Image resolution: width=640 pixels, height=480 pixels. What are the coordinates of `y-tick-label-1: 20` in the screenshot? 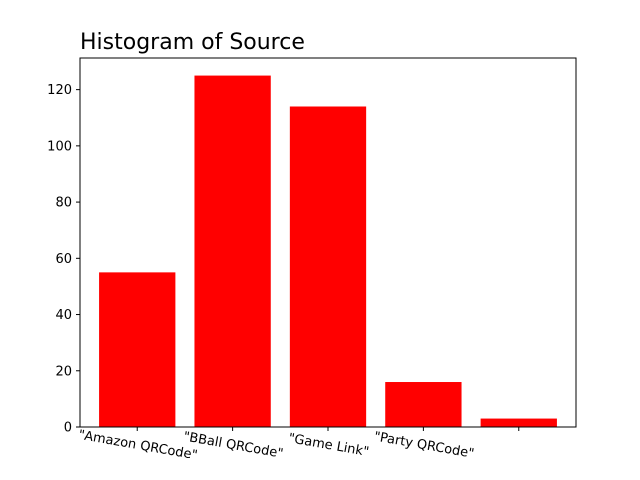 It's located at (63, 371).